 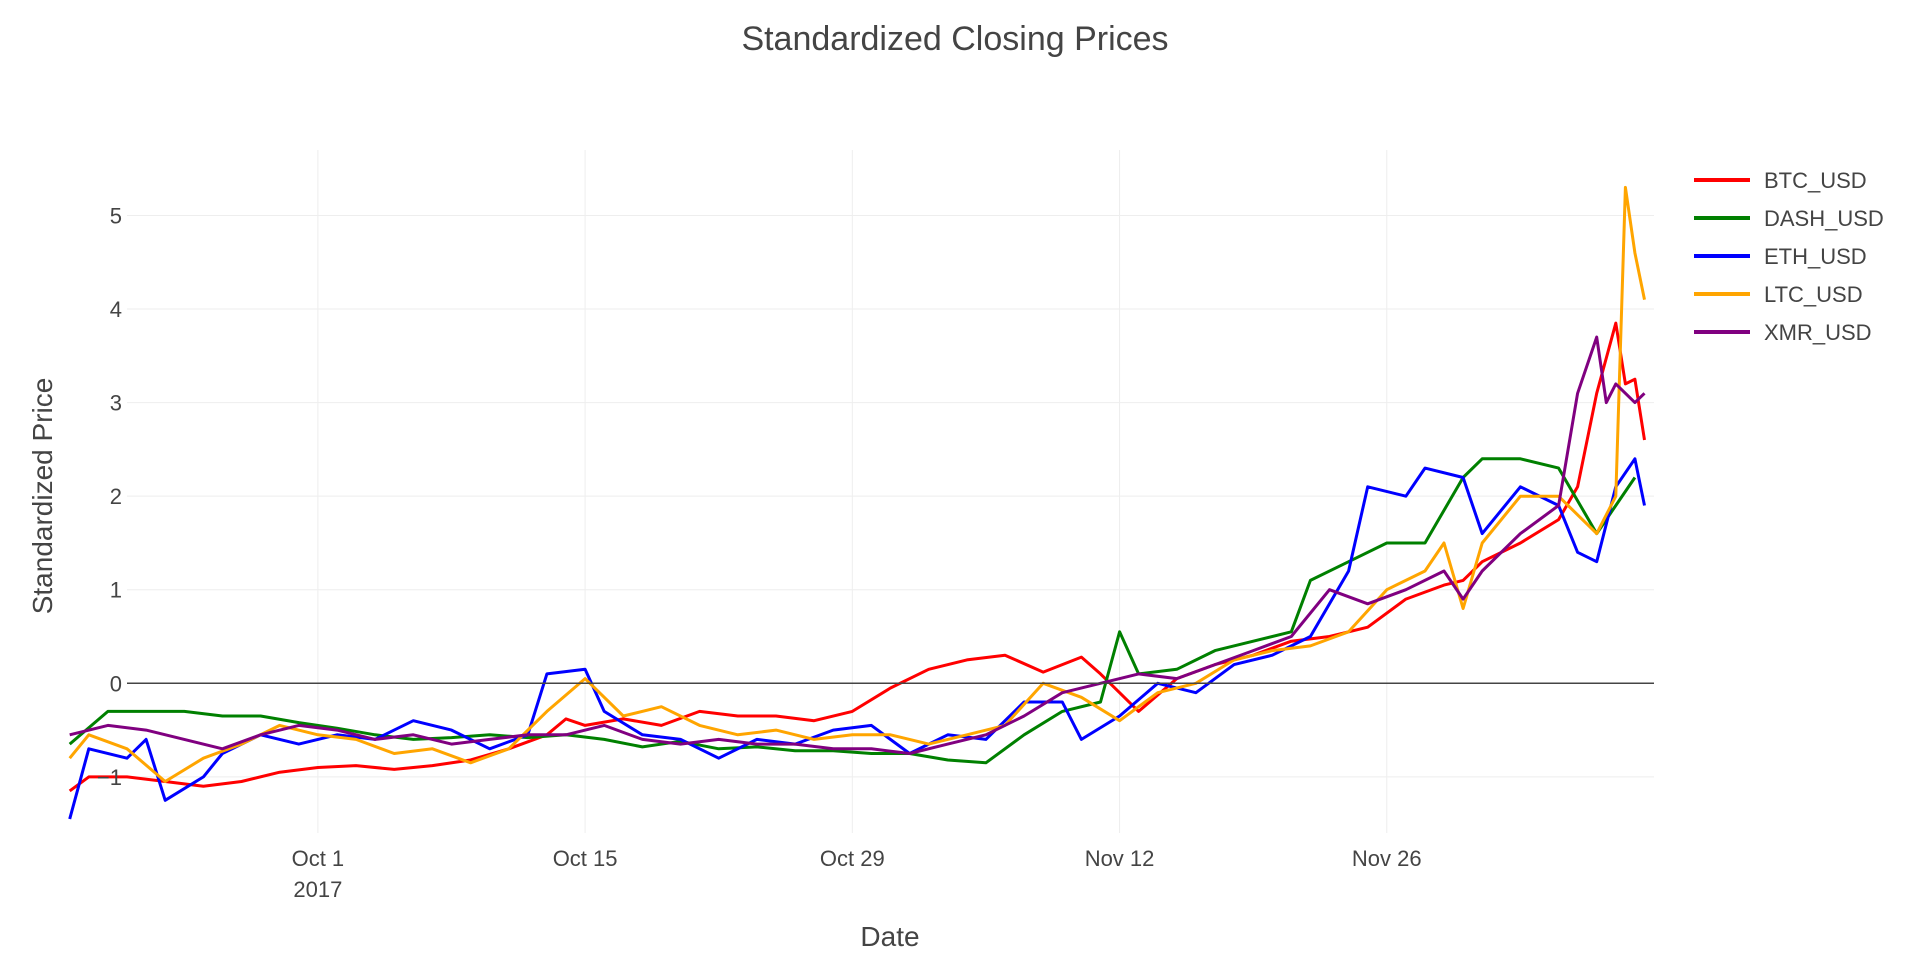 I want to click on x-tick-sublabel: 2017, so click(x=317, y=889).